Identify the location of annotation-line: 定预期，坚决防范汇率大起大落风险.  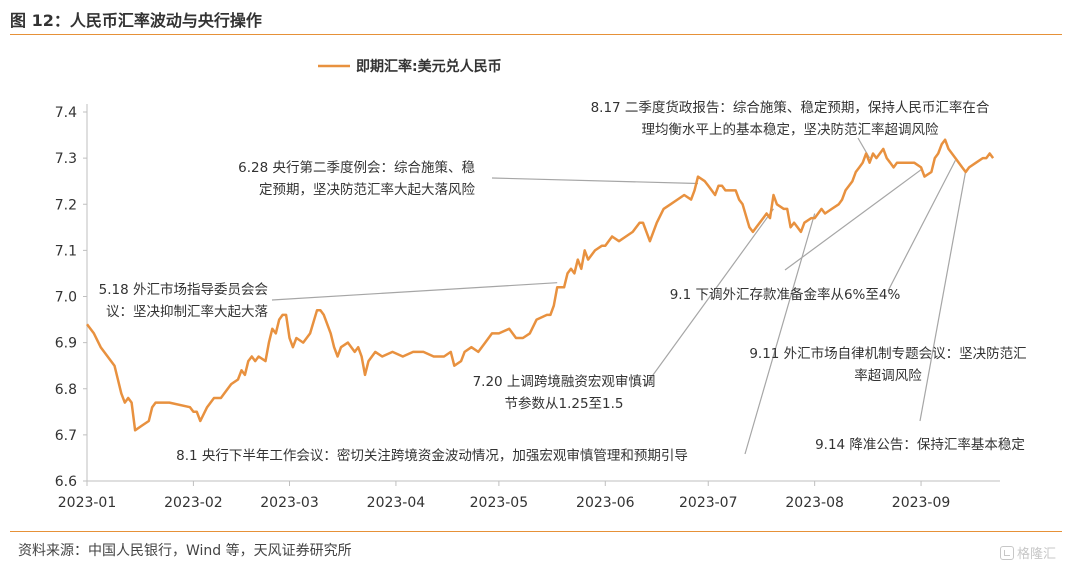
(367, 189).